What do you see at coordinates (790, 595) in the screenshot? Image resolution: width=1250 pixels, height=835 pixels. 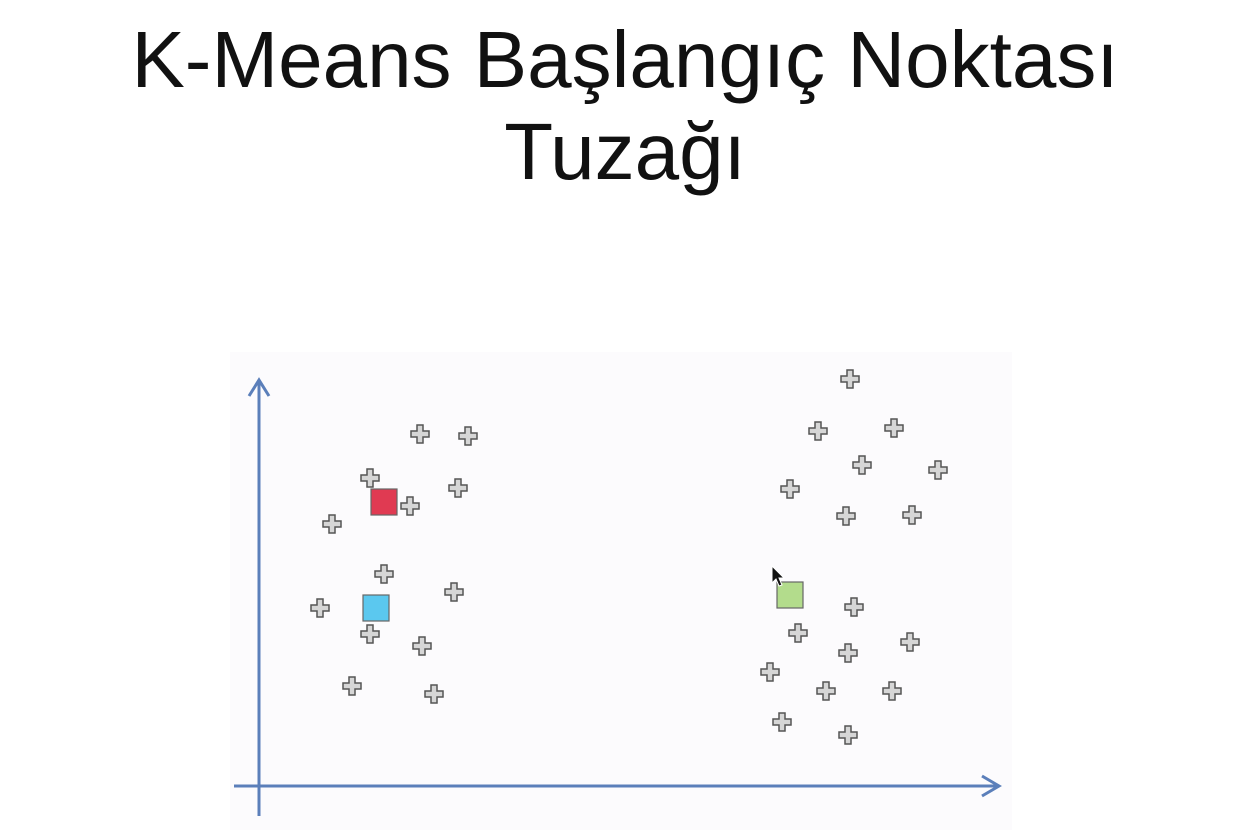 I see `centroid-green` at bounding box center [790, 595].